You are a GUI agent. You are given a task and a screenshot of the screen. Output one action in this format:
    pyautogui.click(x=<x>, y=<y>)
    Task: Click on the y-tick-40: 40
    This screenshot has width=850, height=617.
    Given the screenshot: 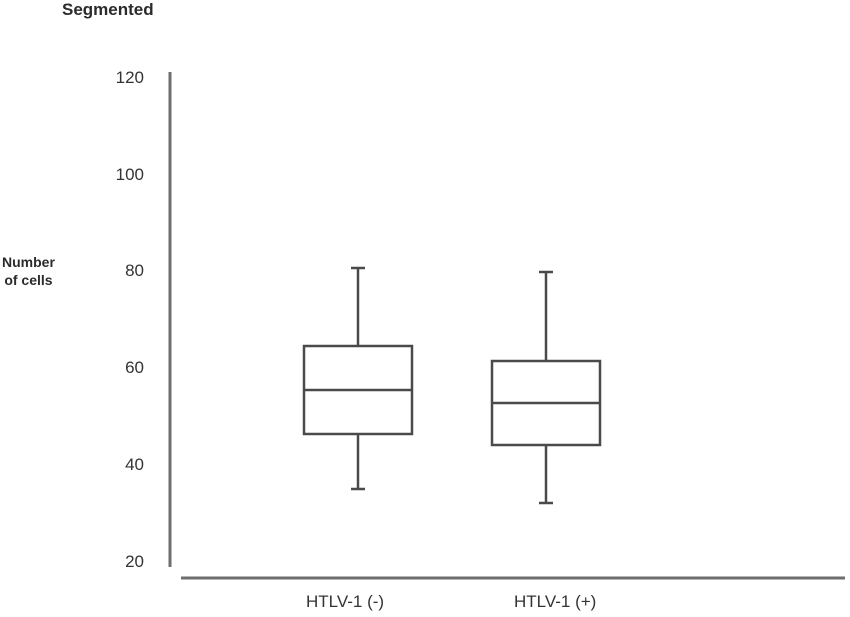 What is the action you would take?
    pyautogui.click(x=134, y=464)
    